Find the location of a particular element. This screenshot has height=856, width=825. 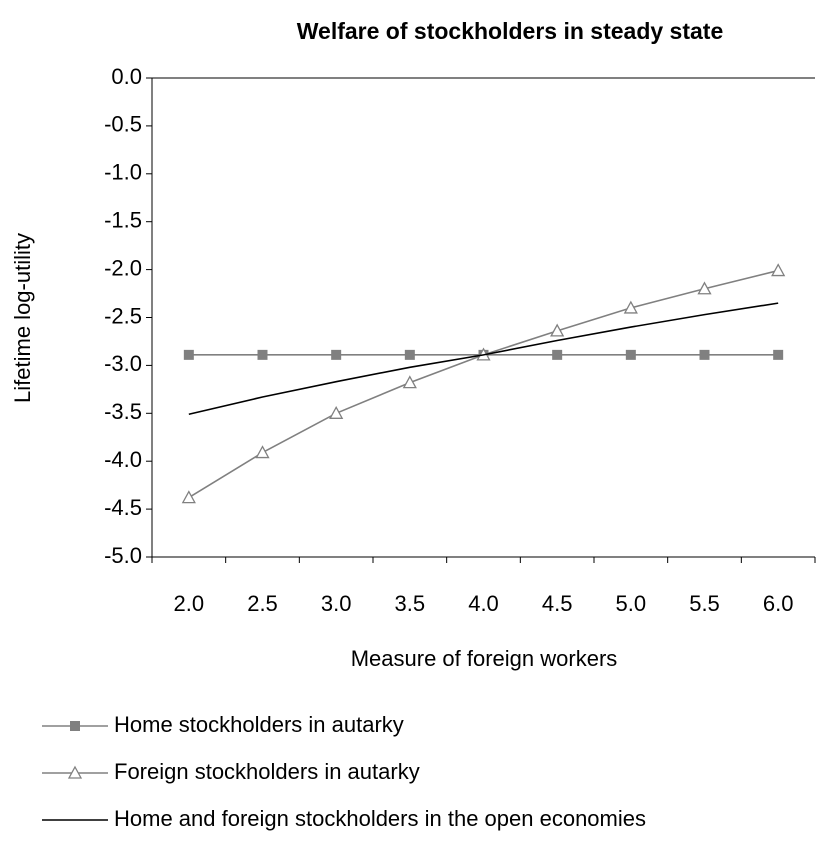

y-tick-label: -2.5 is located at coordinates (123, 315).